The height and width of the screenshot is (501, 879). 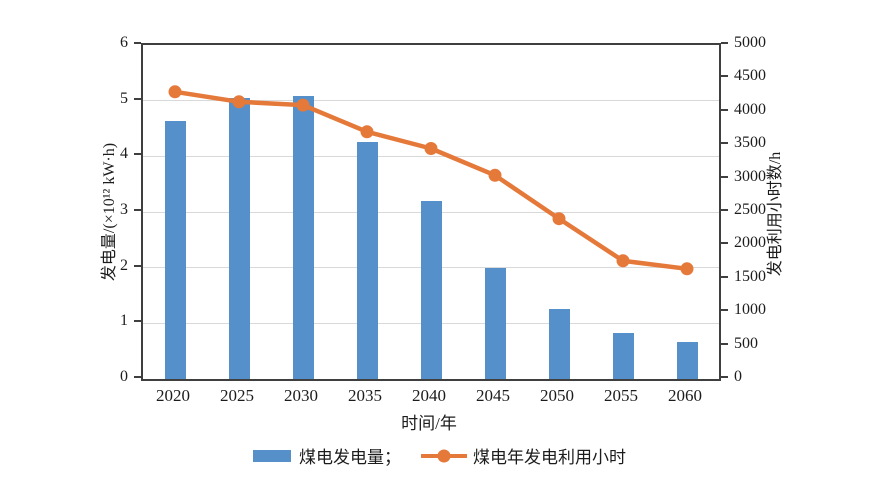 I want to click on x-tick-label-2020: 2020, so click(x=173, y=395).